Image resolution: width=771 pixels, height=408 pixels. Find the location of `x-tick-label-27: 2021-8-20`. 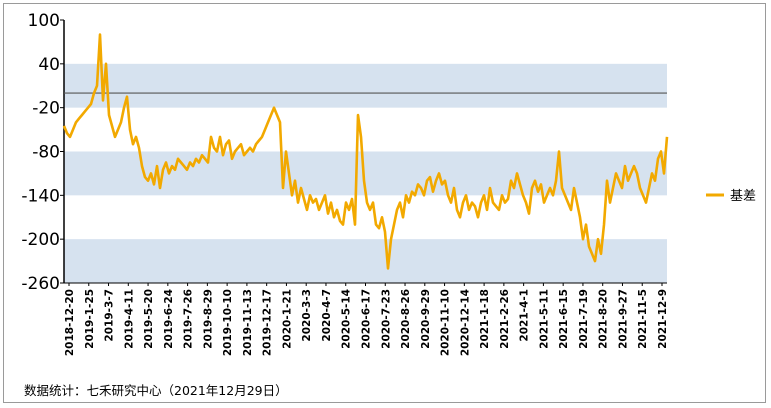

x-tick-label-27: 2021-8-20 is located at coordinates (604, 319).